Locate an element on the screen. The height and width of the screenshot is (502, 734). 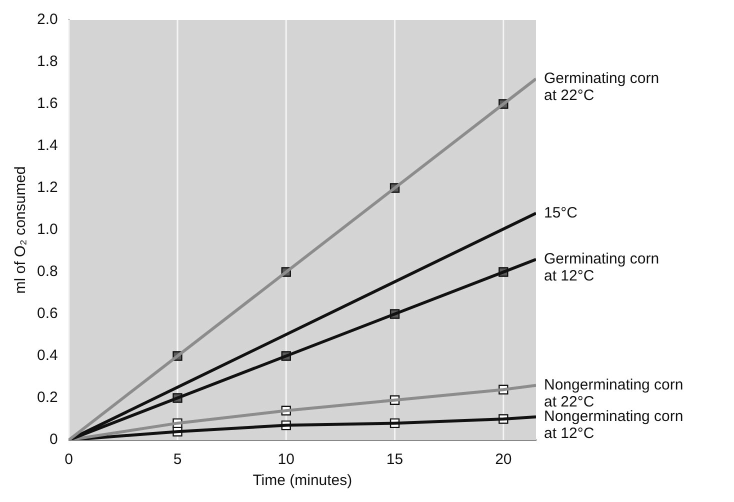
x-tick-label: 0 is located at coordinates (69, 459).